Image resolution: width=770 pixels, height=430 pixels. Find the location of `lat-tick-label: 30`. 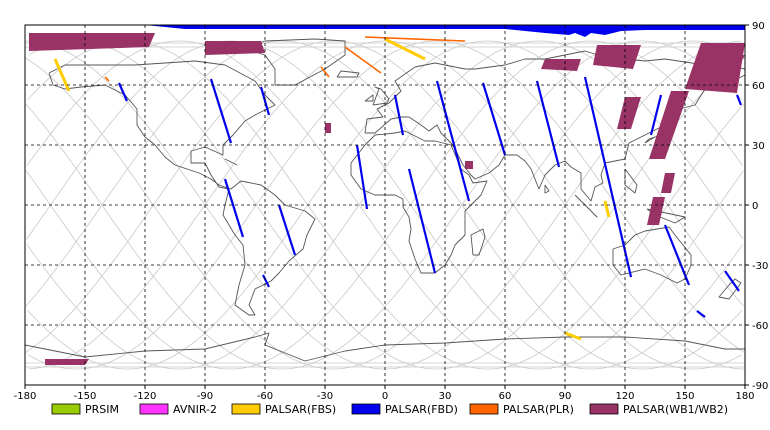

lat-tick-label: 30 is located at coordinates (758, 146).